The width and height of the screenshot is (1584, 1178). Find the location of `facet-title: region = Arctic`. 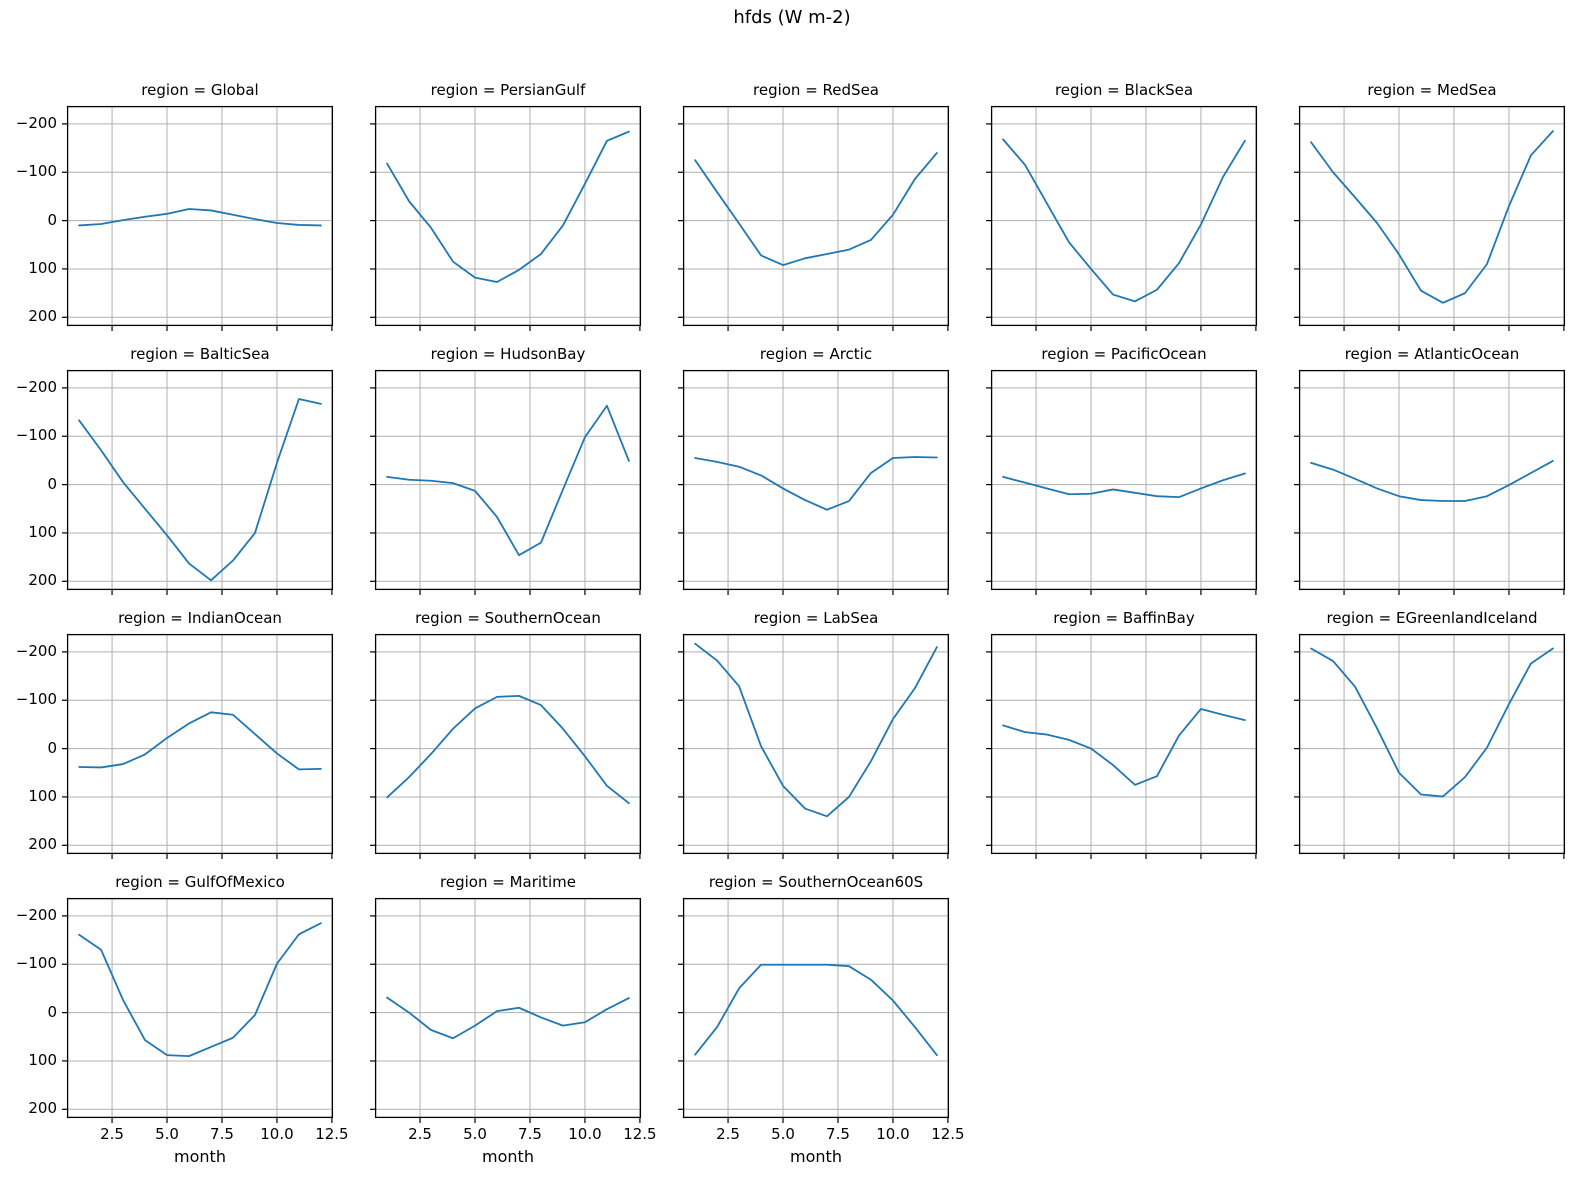

facet-title: region = Arctic is located at coordinates (816, 354).